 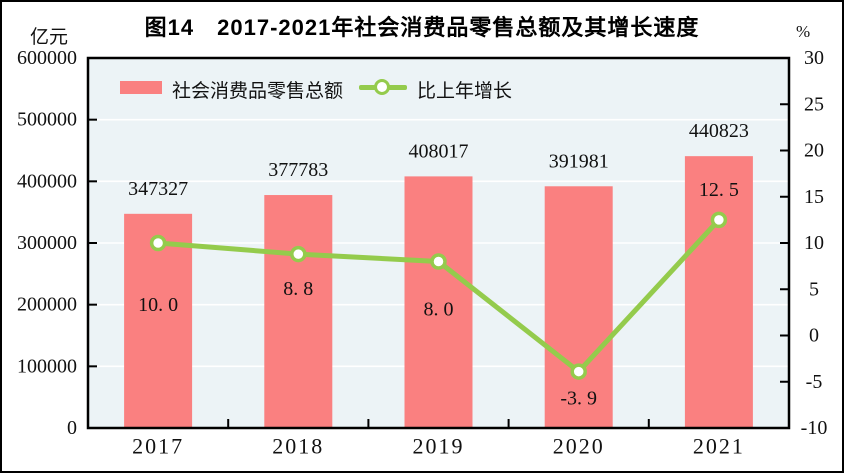 What do you see at coordinates (814, 289) in the screenshot?
I see `right-axis-tick-label: 5` at bounding box center [814, 289].